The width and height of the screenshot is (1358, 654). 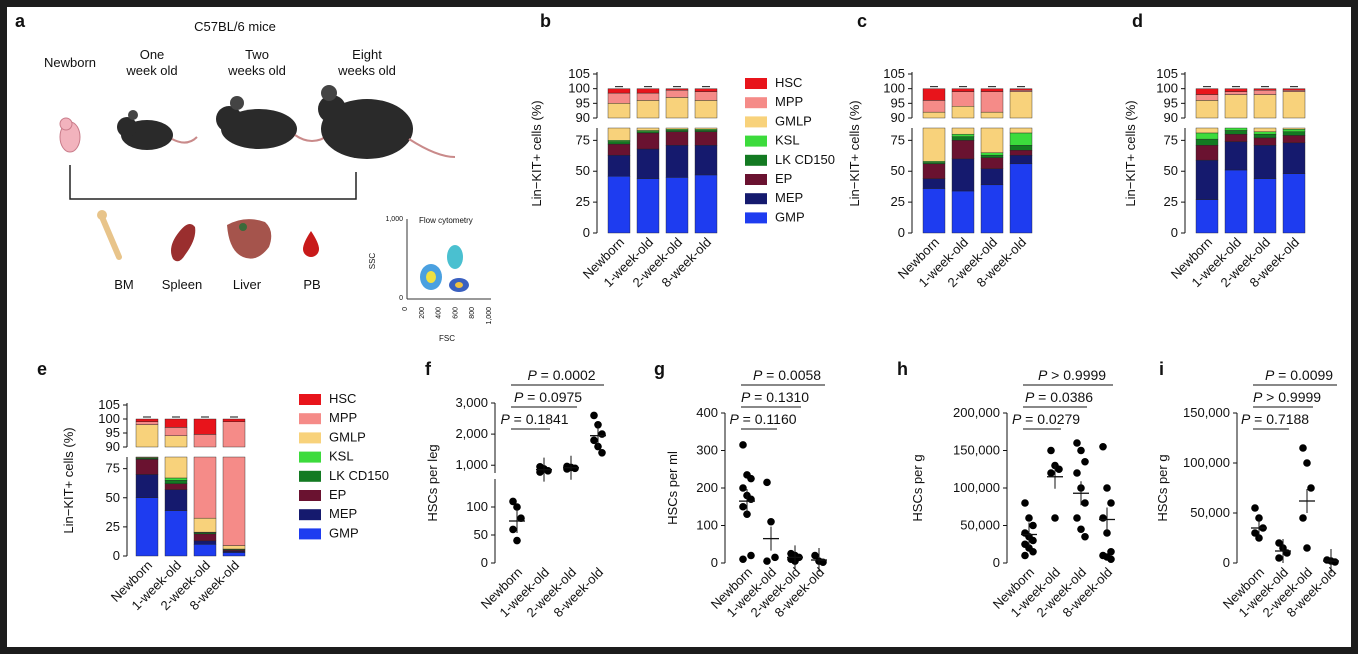 What do you see at coordinates (583, 102) in the screenshot?
I see `ytick-label-95: 95` at bounding box center [583, 102].